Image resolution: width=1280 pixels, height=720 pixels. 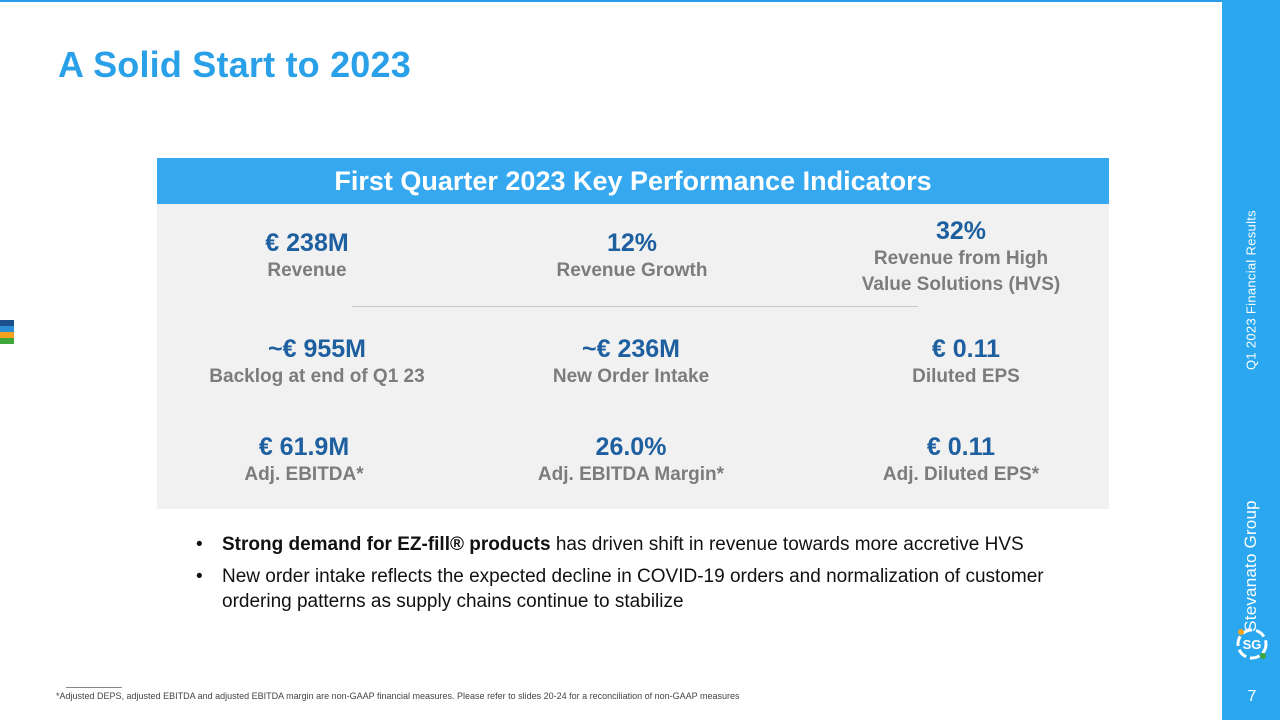 I want to click on kpi-revenue: € 238M Revenue, so click(x=307, y=256).